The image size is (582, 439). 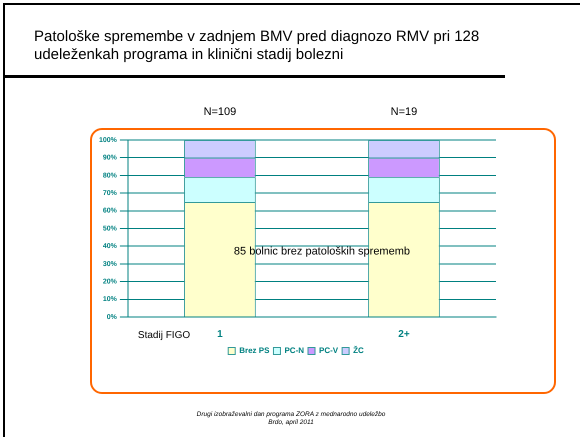 I want to click on text: N=19, so click(x=404, y=112).